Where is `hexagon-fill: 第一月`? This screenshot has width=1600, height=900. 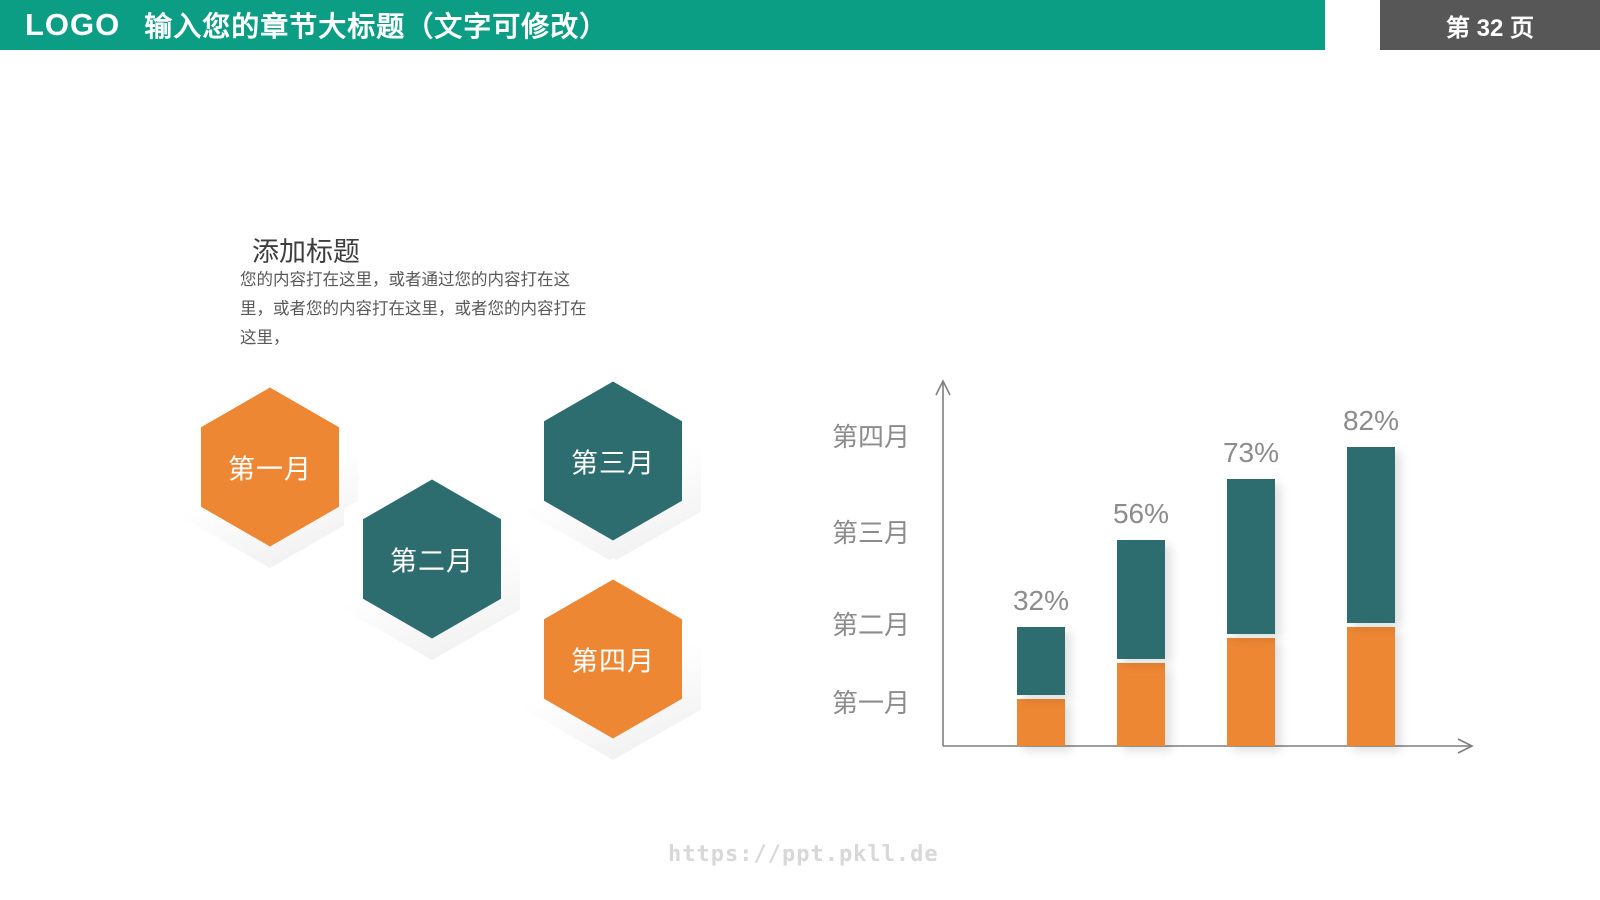 hexagon-fill: 第一月 is located at coordinates (270, 467).